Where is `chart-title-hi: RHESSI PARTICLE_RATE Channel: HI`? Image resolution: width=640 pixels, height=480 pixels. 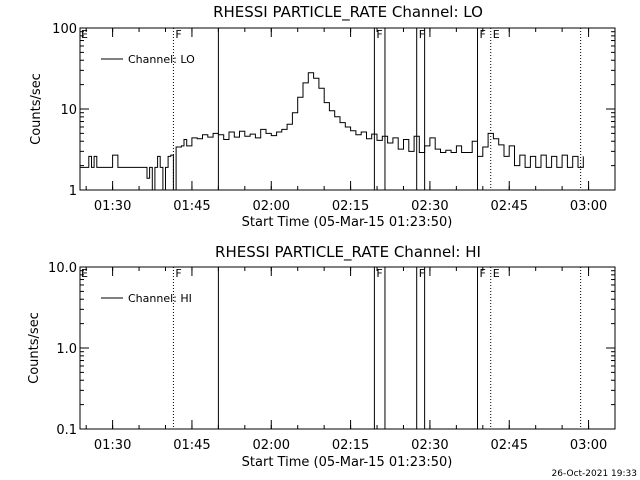 chart-title-hi: RHESSI PARTICLE_RATE Channel: HI is located at coordinates (348, 252).